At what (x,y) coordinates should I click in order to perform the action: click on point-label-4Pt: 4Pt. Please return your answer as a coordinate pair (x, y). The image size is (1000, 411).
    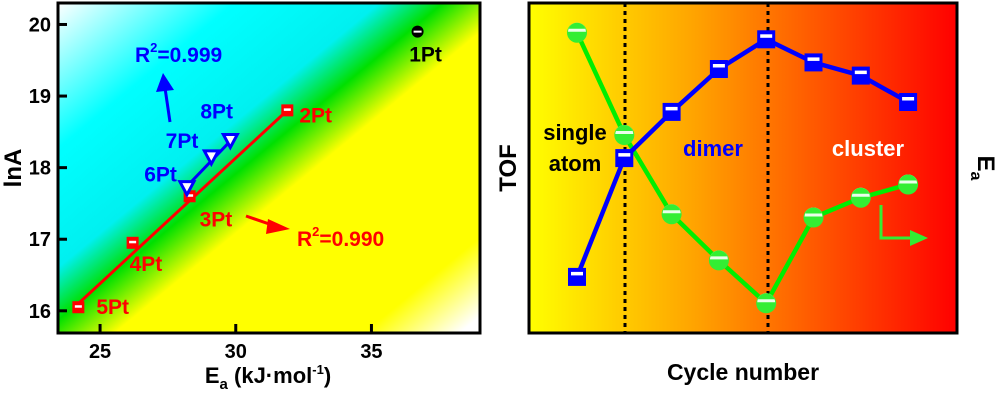
    Looking at the image, I should click on (146, 264).